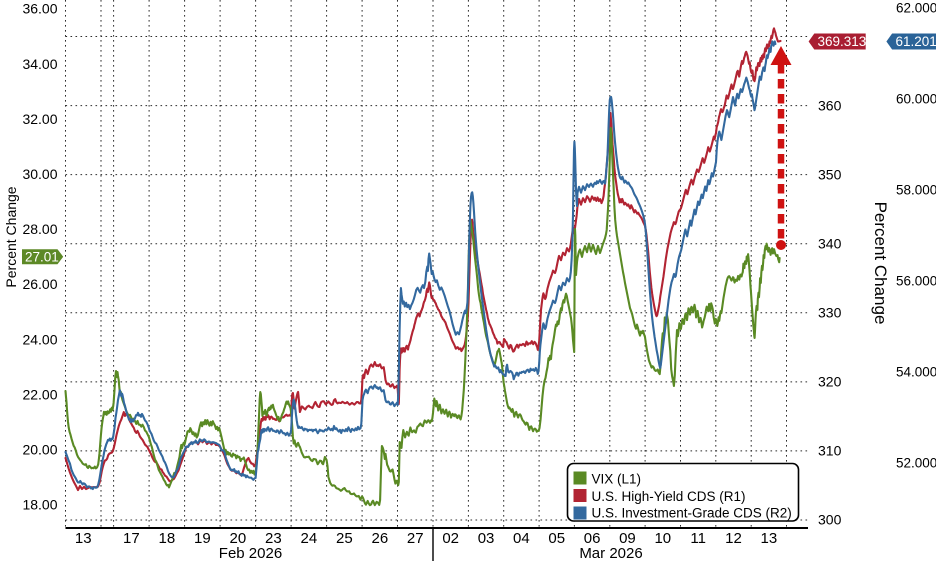 This screenshot has width=936, height=566. I want to click on svg-text: 36.00, so click(39, 9).